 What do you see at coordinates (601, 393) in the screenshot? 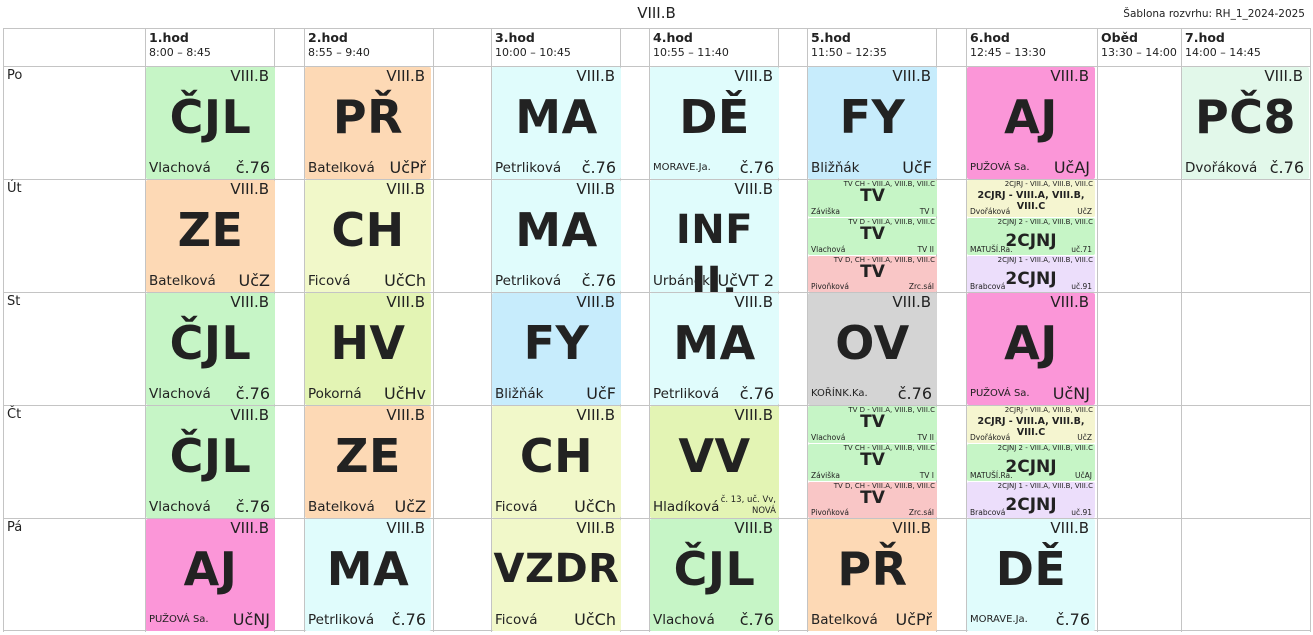
I see `lesson-room: UčF` at bounding box center [601, 393].